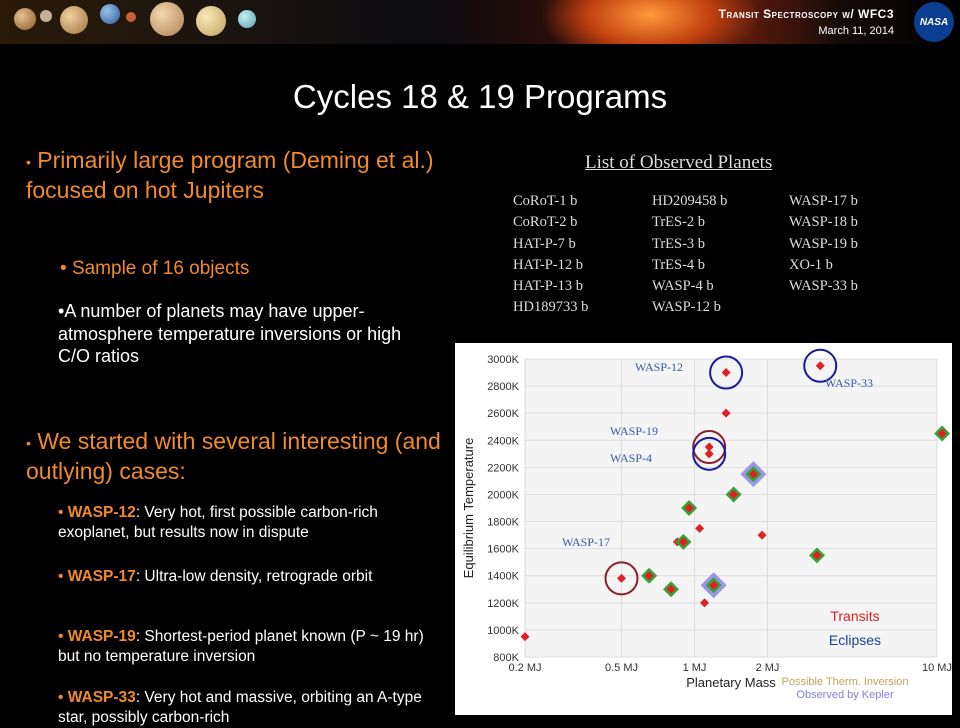  What do you see at coordinates (101, 512) in the screenshot?
I see `case-name: WASP-12` at bounding box center [101, 512].